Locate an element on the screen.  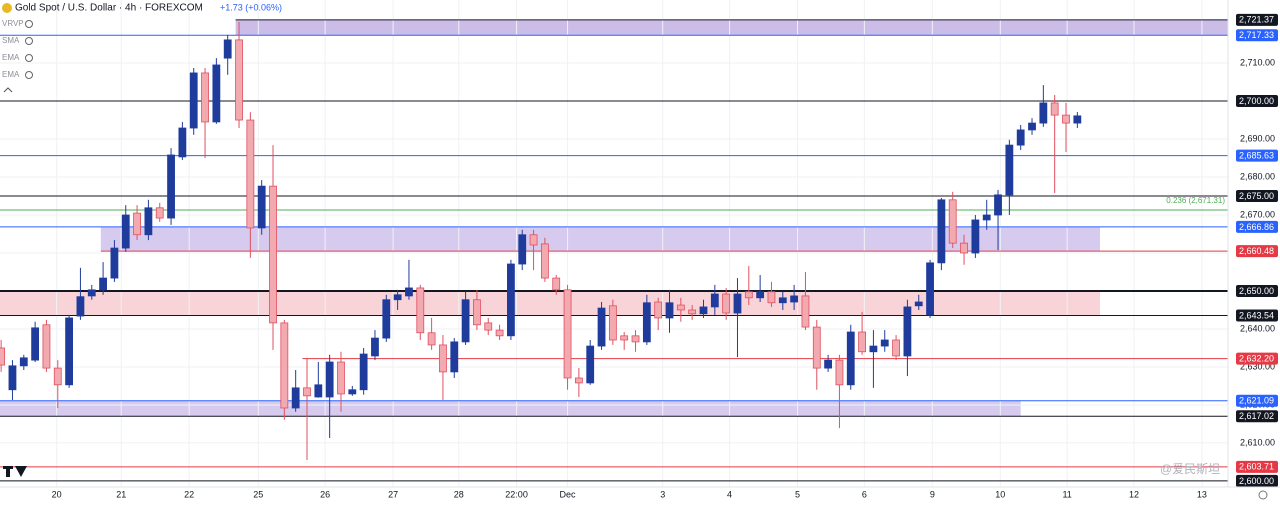
x-tick-label: 20 is located at coordinates (57, 494).